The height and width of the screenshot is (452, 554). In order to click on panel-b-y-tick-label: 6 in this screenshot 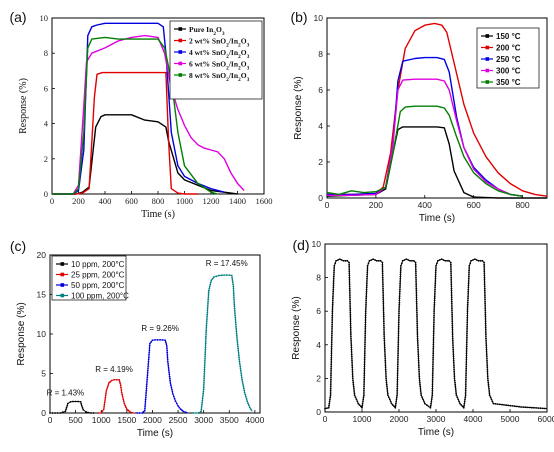, I will do `click(320, 90)`.